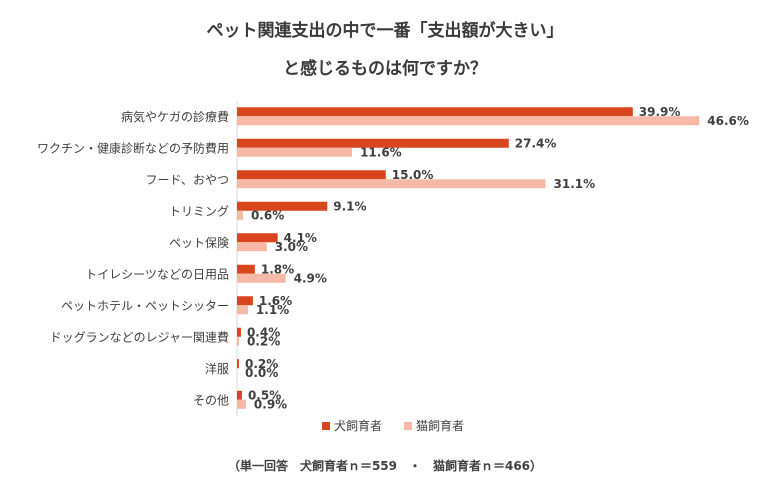 This screenshot has height=483, width=770. What do you see at coordinates (291, 247) in the screenshot?
I see `data-label-cat: 3.0%` at bounding box center [291, 247].